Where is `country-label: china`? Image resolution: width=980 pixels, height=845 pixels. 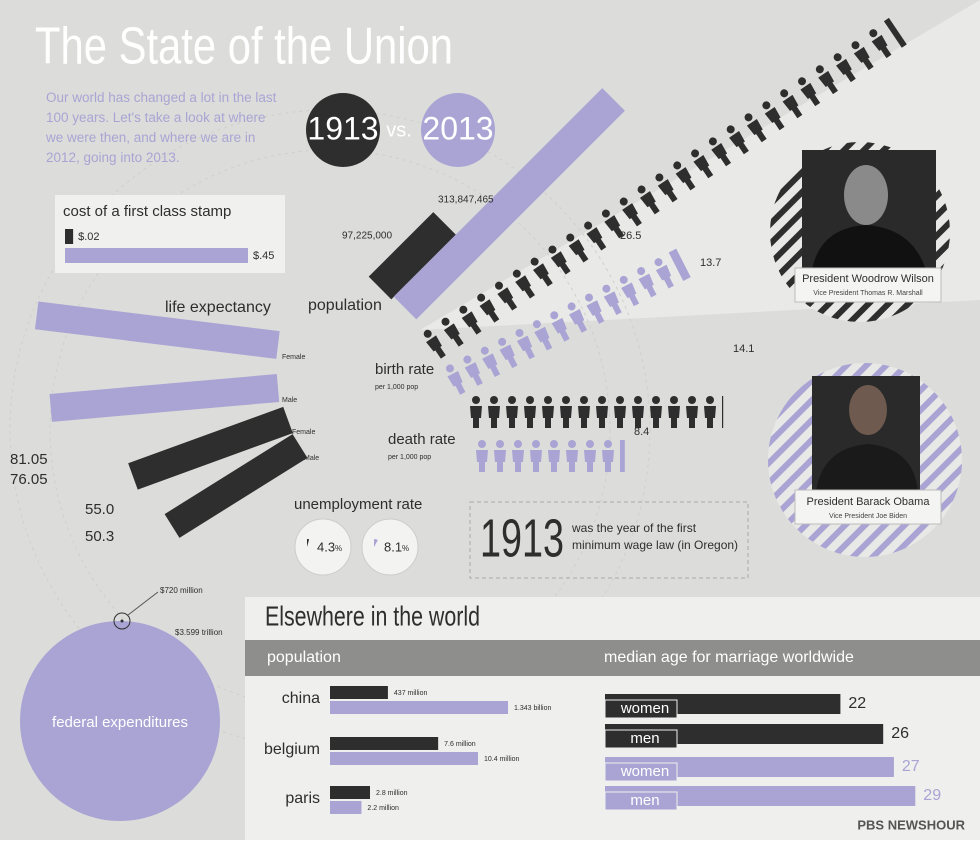
country-label: china is located at coordinates (301, 698).